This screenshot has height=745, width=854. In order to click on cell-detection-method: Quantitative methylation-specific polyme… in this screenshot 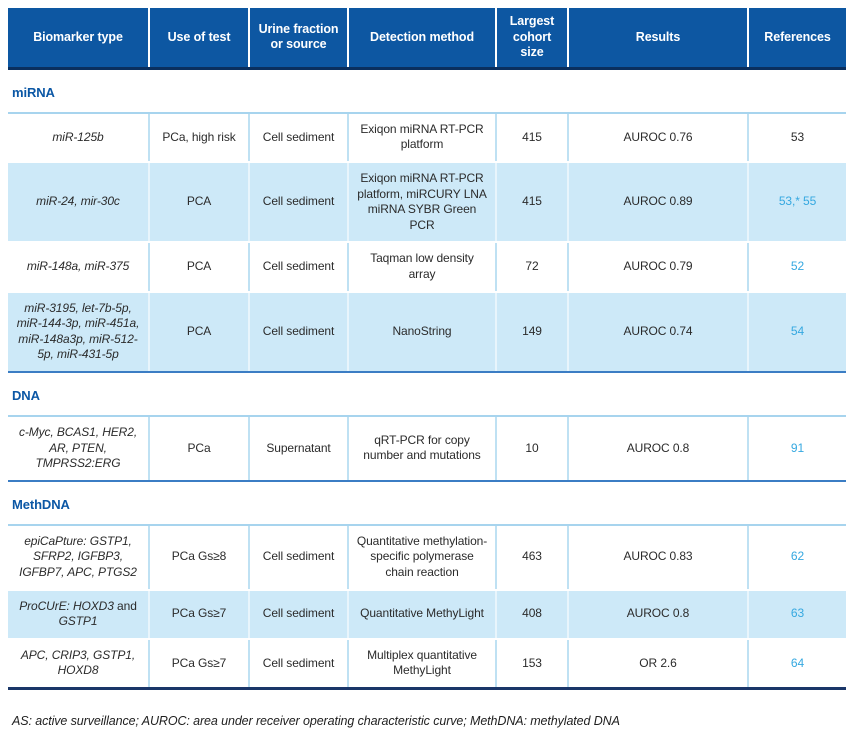, I will do `click(421, 557)`.